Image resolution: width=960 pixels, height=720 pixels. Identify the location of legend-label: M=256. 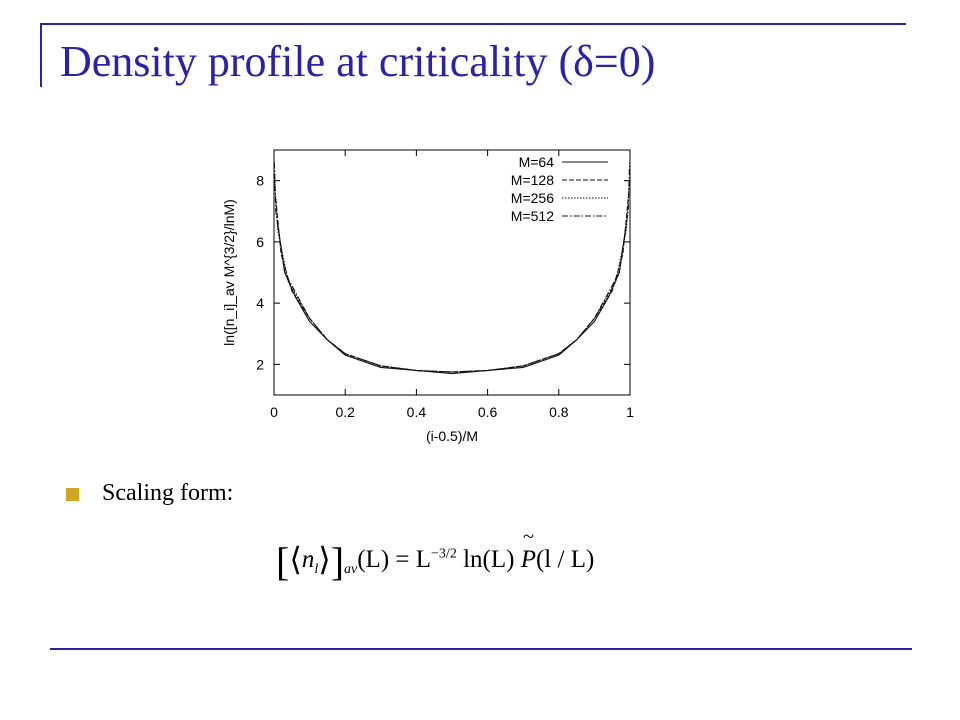
(532, 198).